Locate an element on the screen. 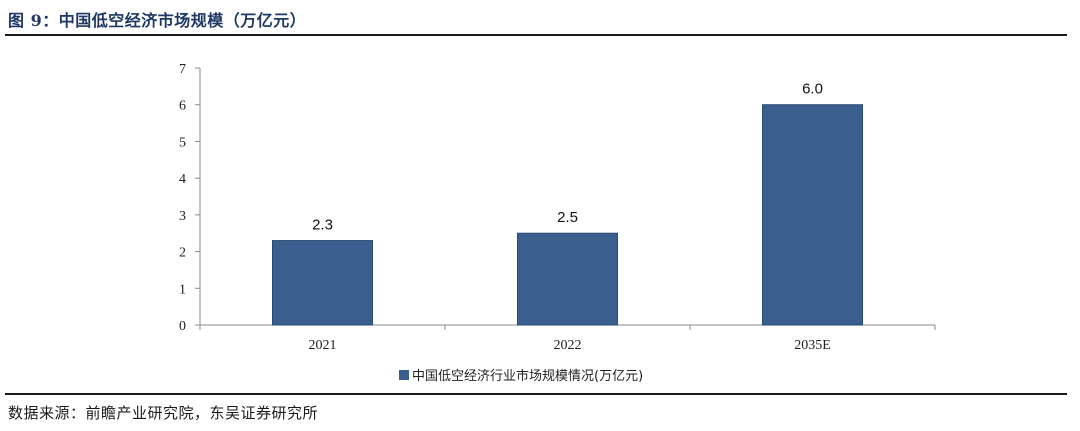 This screenshot has width=1080, height=431. x-tick-label: 2021 is located at coordinates (323, 345).